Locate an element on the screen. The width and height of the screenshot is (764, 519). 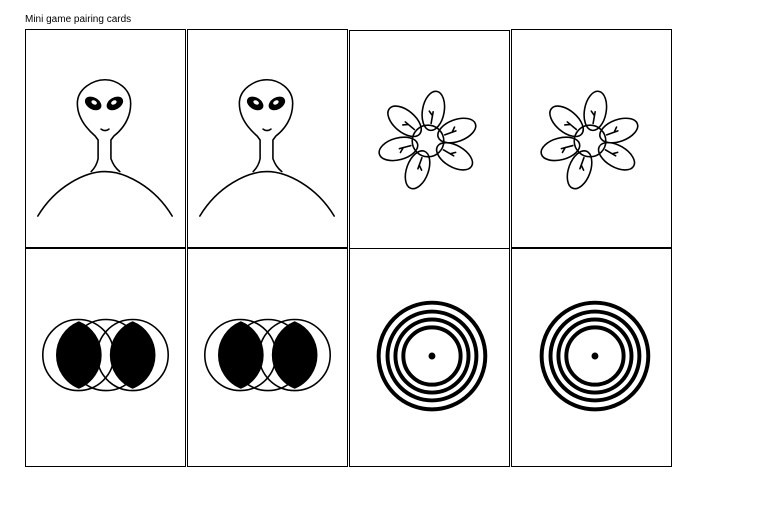
page-title: Mini game pairing cards is located at coordinates (78, 19).